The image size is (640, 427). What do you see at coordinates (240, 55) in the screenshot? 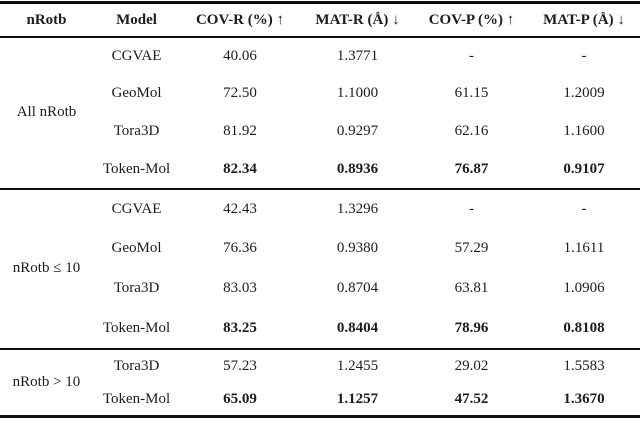
I see `value-cell: 40.06` at bounding box center [240, 55].